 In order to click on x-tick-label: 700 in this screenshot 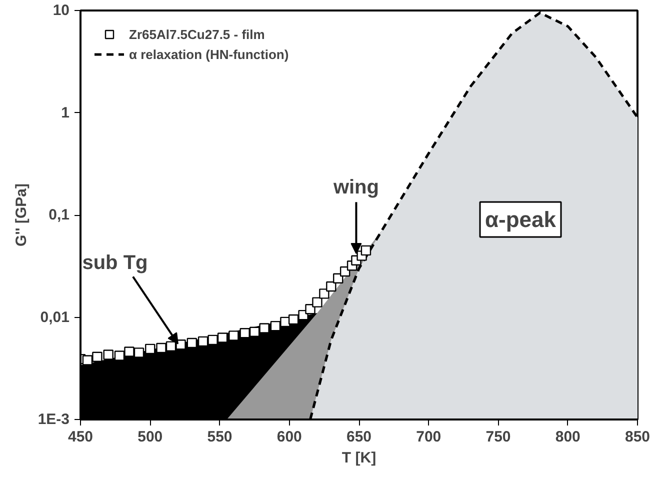, I will do `click(429, 437)`.